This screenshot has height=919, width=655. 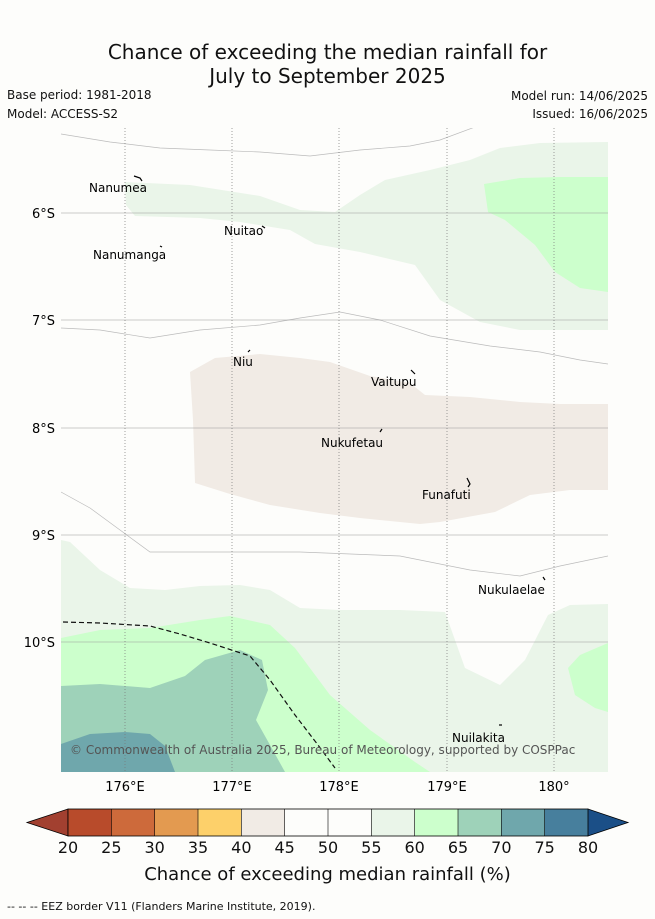 I want to click on colorbar-tick-label: 70, so click(x=501, y=847).